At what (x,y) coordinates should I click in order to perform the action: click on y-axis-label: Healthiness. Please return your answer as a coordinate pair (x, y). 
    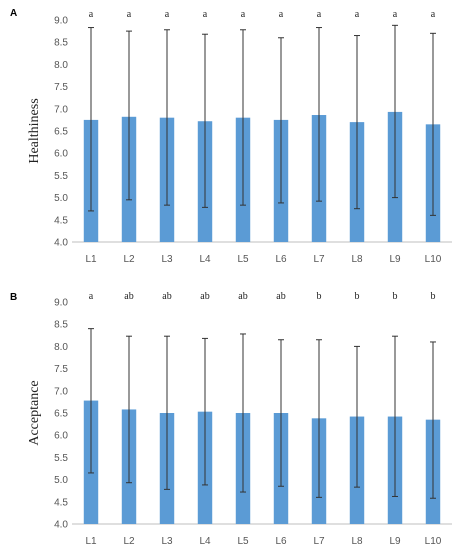
    Looking at the image, I should click on (34, 130).